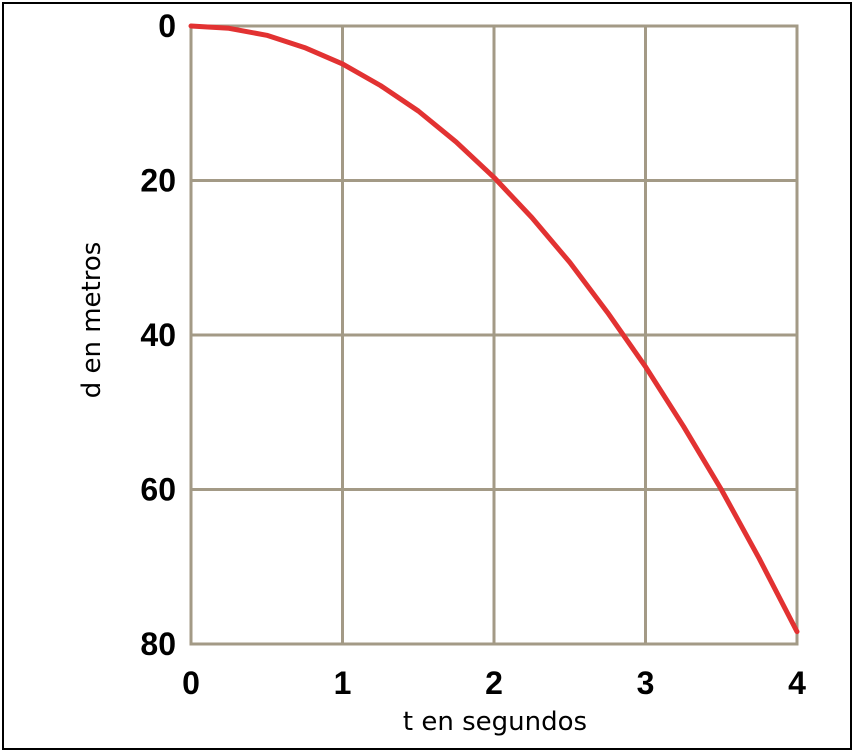 The width and height of the screenshot is (854, 752). Describe the element at coordinates (646, 683) in the screenshot. I see `x-tick-label: 3` at that location.